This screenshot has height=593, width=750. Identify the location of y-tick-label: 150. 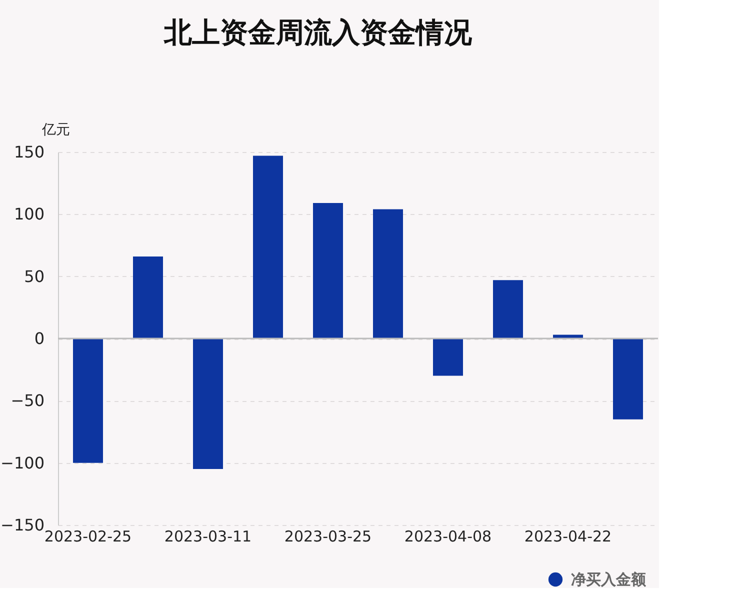
(29, 152).